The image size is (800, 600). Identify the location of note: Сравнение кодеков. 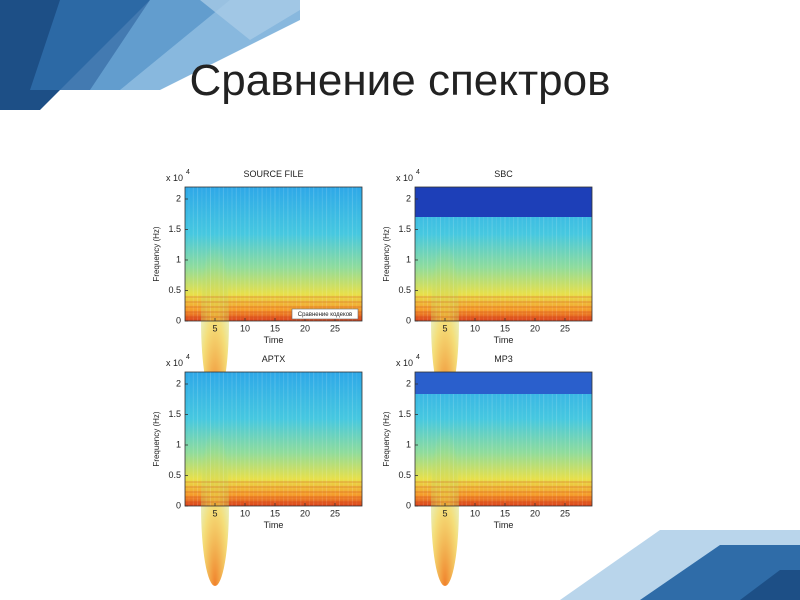
(325, 315).